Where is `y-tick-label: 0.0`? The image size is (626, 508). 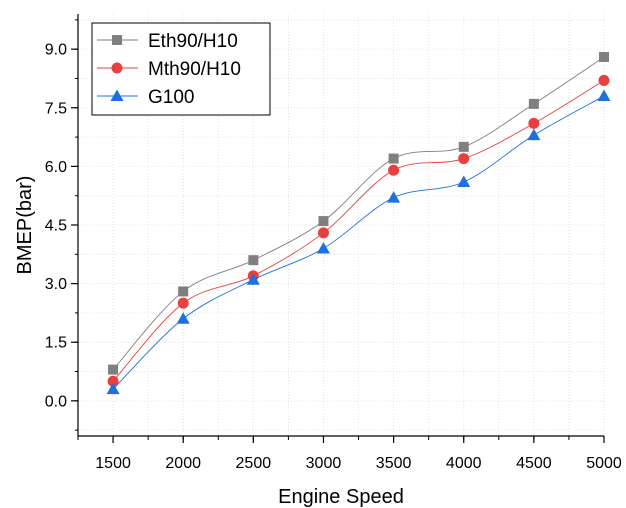 y-tick-label: 0.0 is located at coordinates (56, 401).